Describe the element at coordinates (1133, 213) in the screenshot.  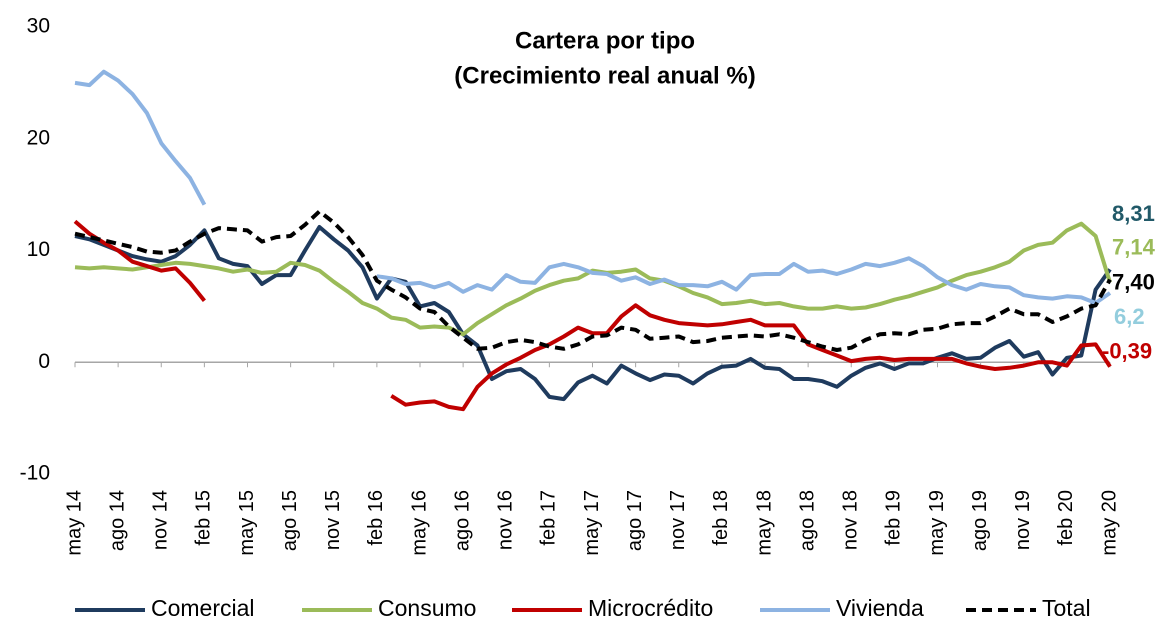
I see `value-label: 8,31` at that location.